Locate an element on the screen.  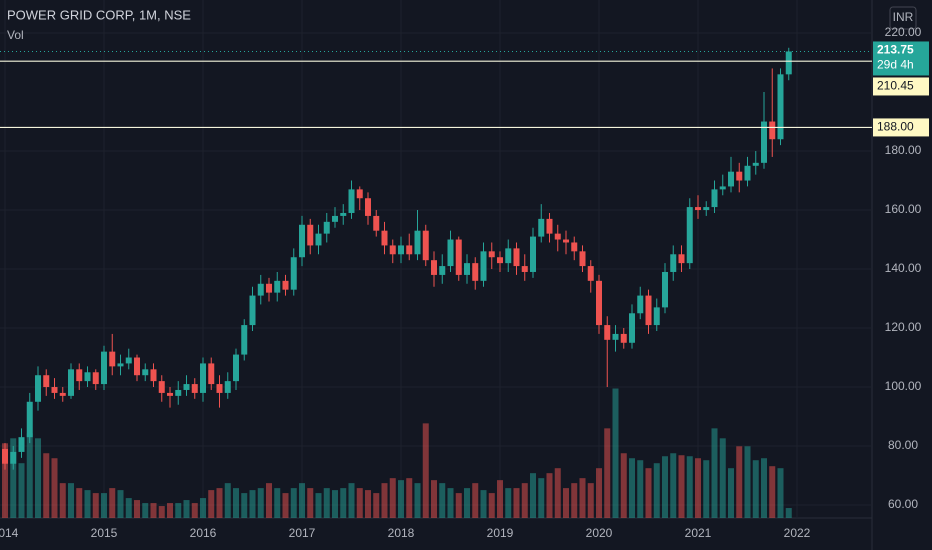
price-line-box is located at coordinates (901, 127).